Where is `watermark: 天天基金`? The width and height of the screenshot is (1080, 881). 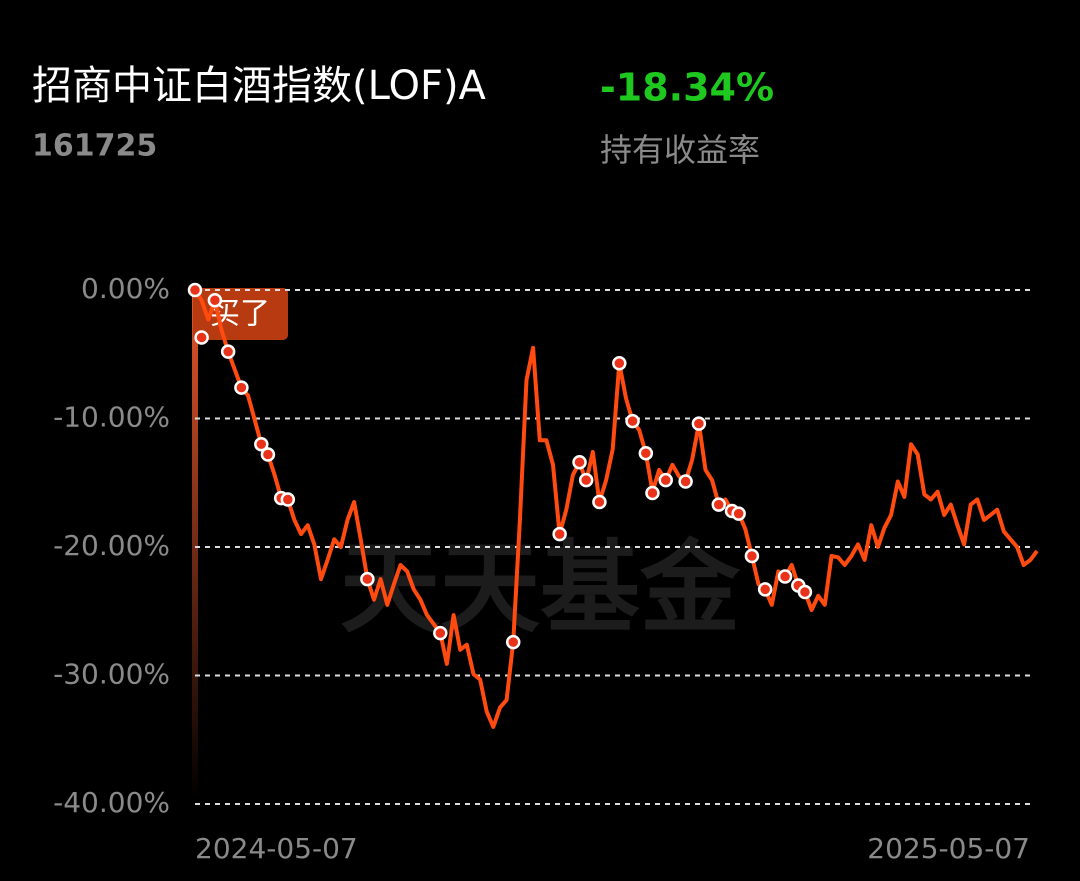 watermark: 天天基金 is located at coordinates (540, 587).